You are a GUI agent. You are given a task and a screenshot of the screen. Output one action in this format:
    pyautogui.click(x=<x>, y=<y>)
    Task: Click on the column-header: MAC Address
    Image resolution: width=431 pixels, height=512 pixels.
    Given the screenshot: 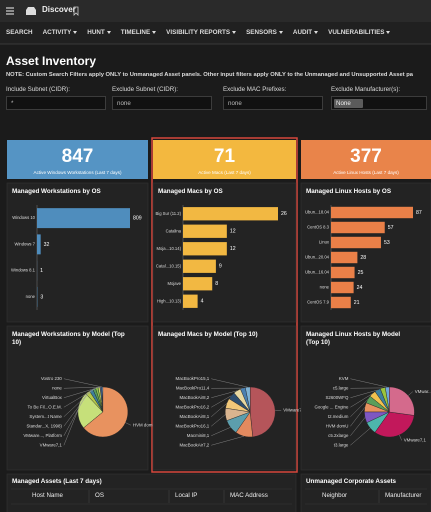 What is the action you would take?
    pyautogui.click(x=249, y=495)
    